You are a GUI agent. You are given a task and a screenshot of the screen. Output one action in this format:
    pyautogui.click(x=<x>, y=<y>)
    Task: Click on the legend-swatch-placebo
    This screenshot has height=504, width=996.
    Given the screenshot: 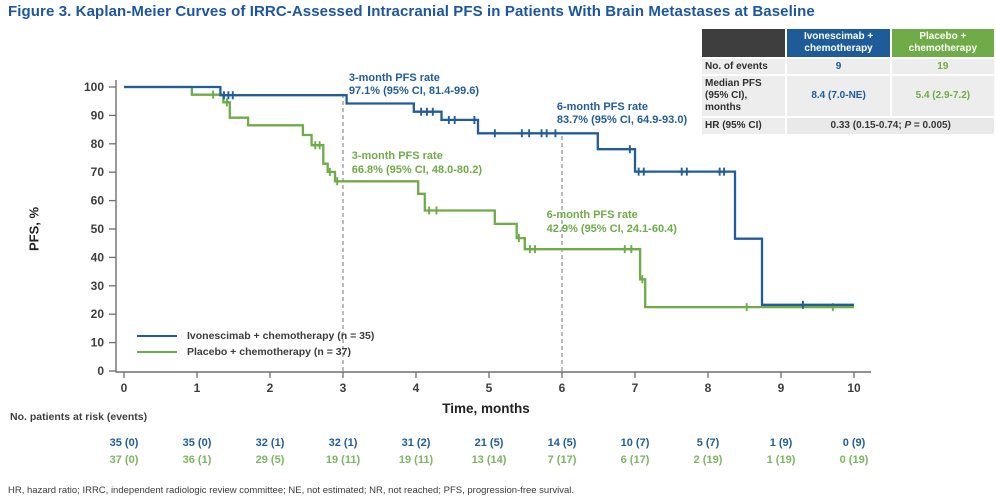 What is the action you would take?
    pyautogui.click(x=157, y=352)
    